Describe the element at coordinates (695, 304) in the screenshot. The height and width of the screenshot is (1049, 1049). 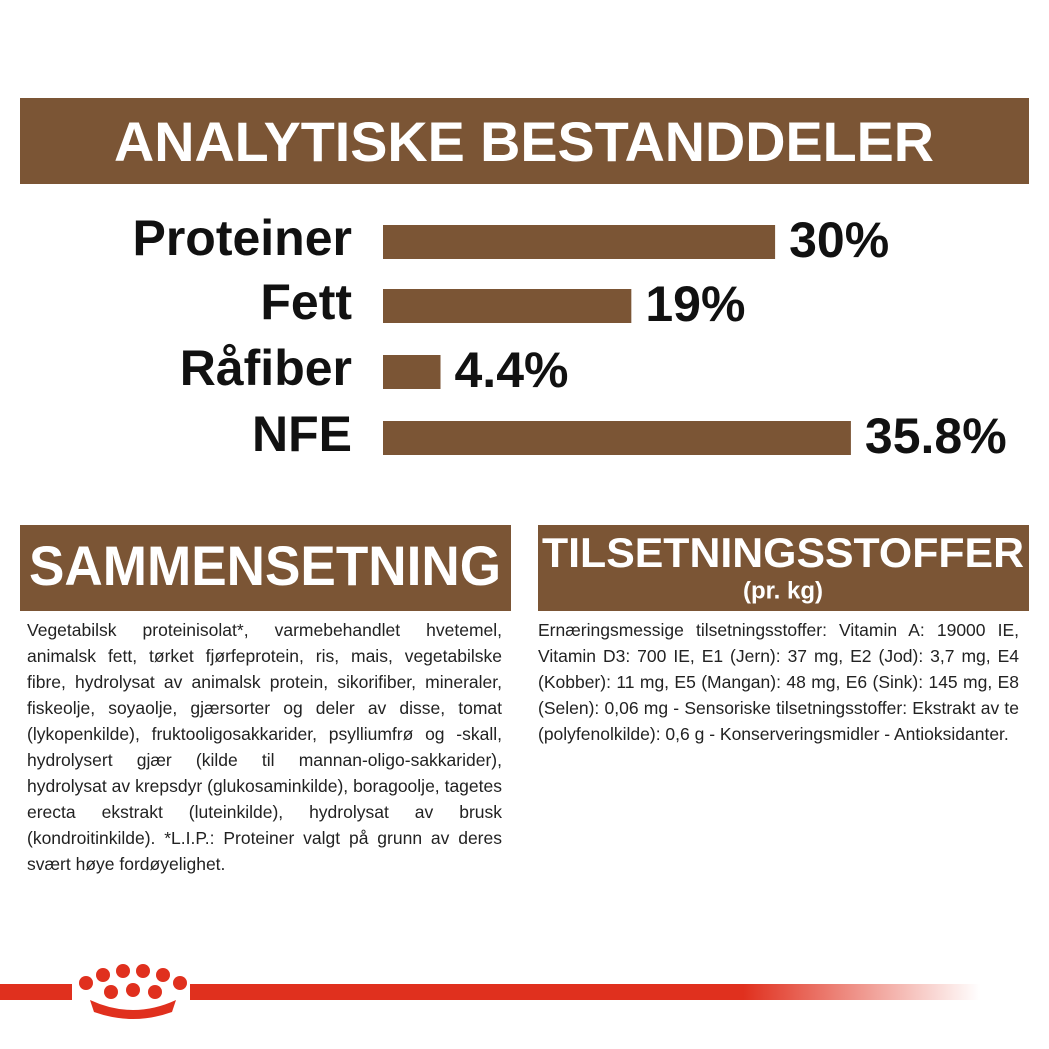
I see `value-label: 19%` at that location.